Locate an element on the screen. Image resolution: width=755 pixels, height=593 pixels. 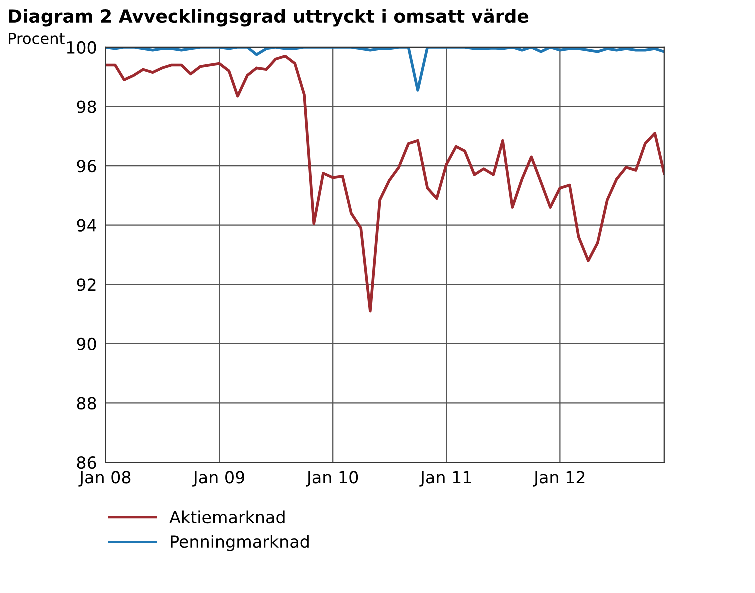
y-axis-title: Procent is located at coordinates (37, 38).